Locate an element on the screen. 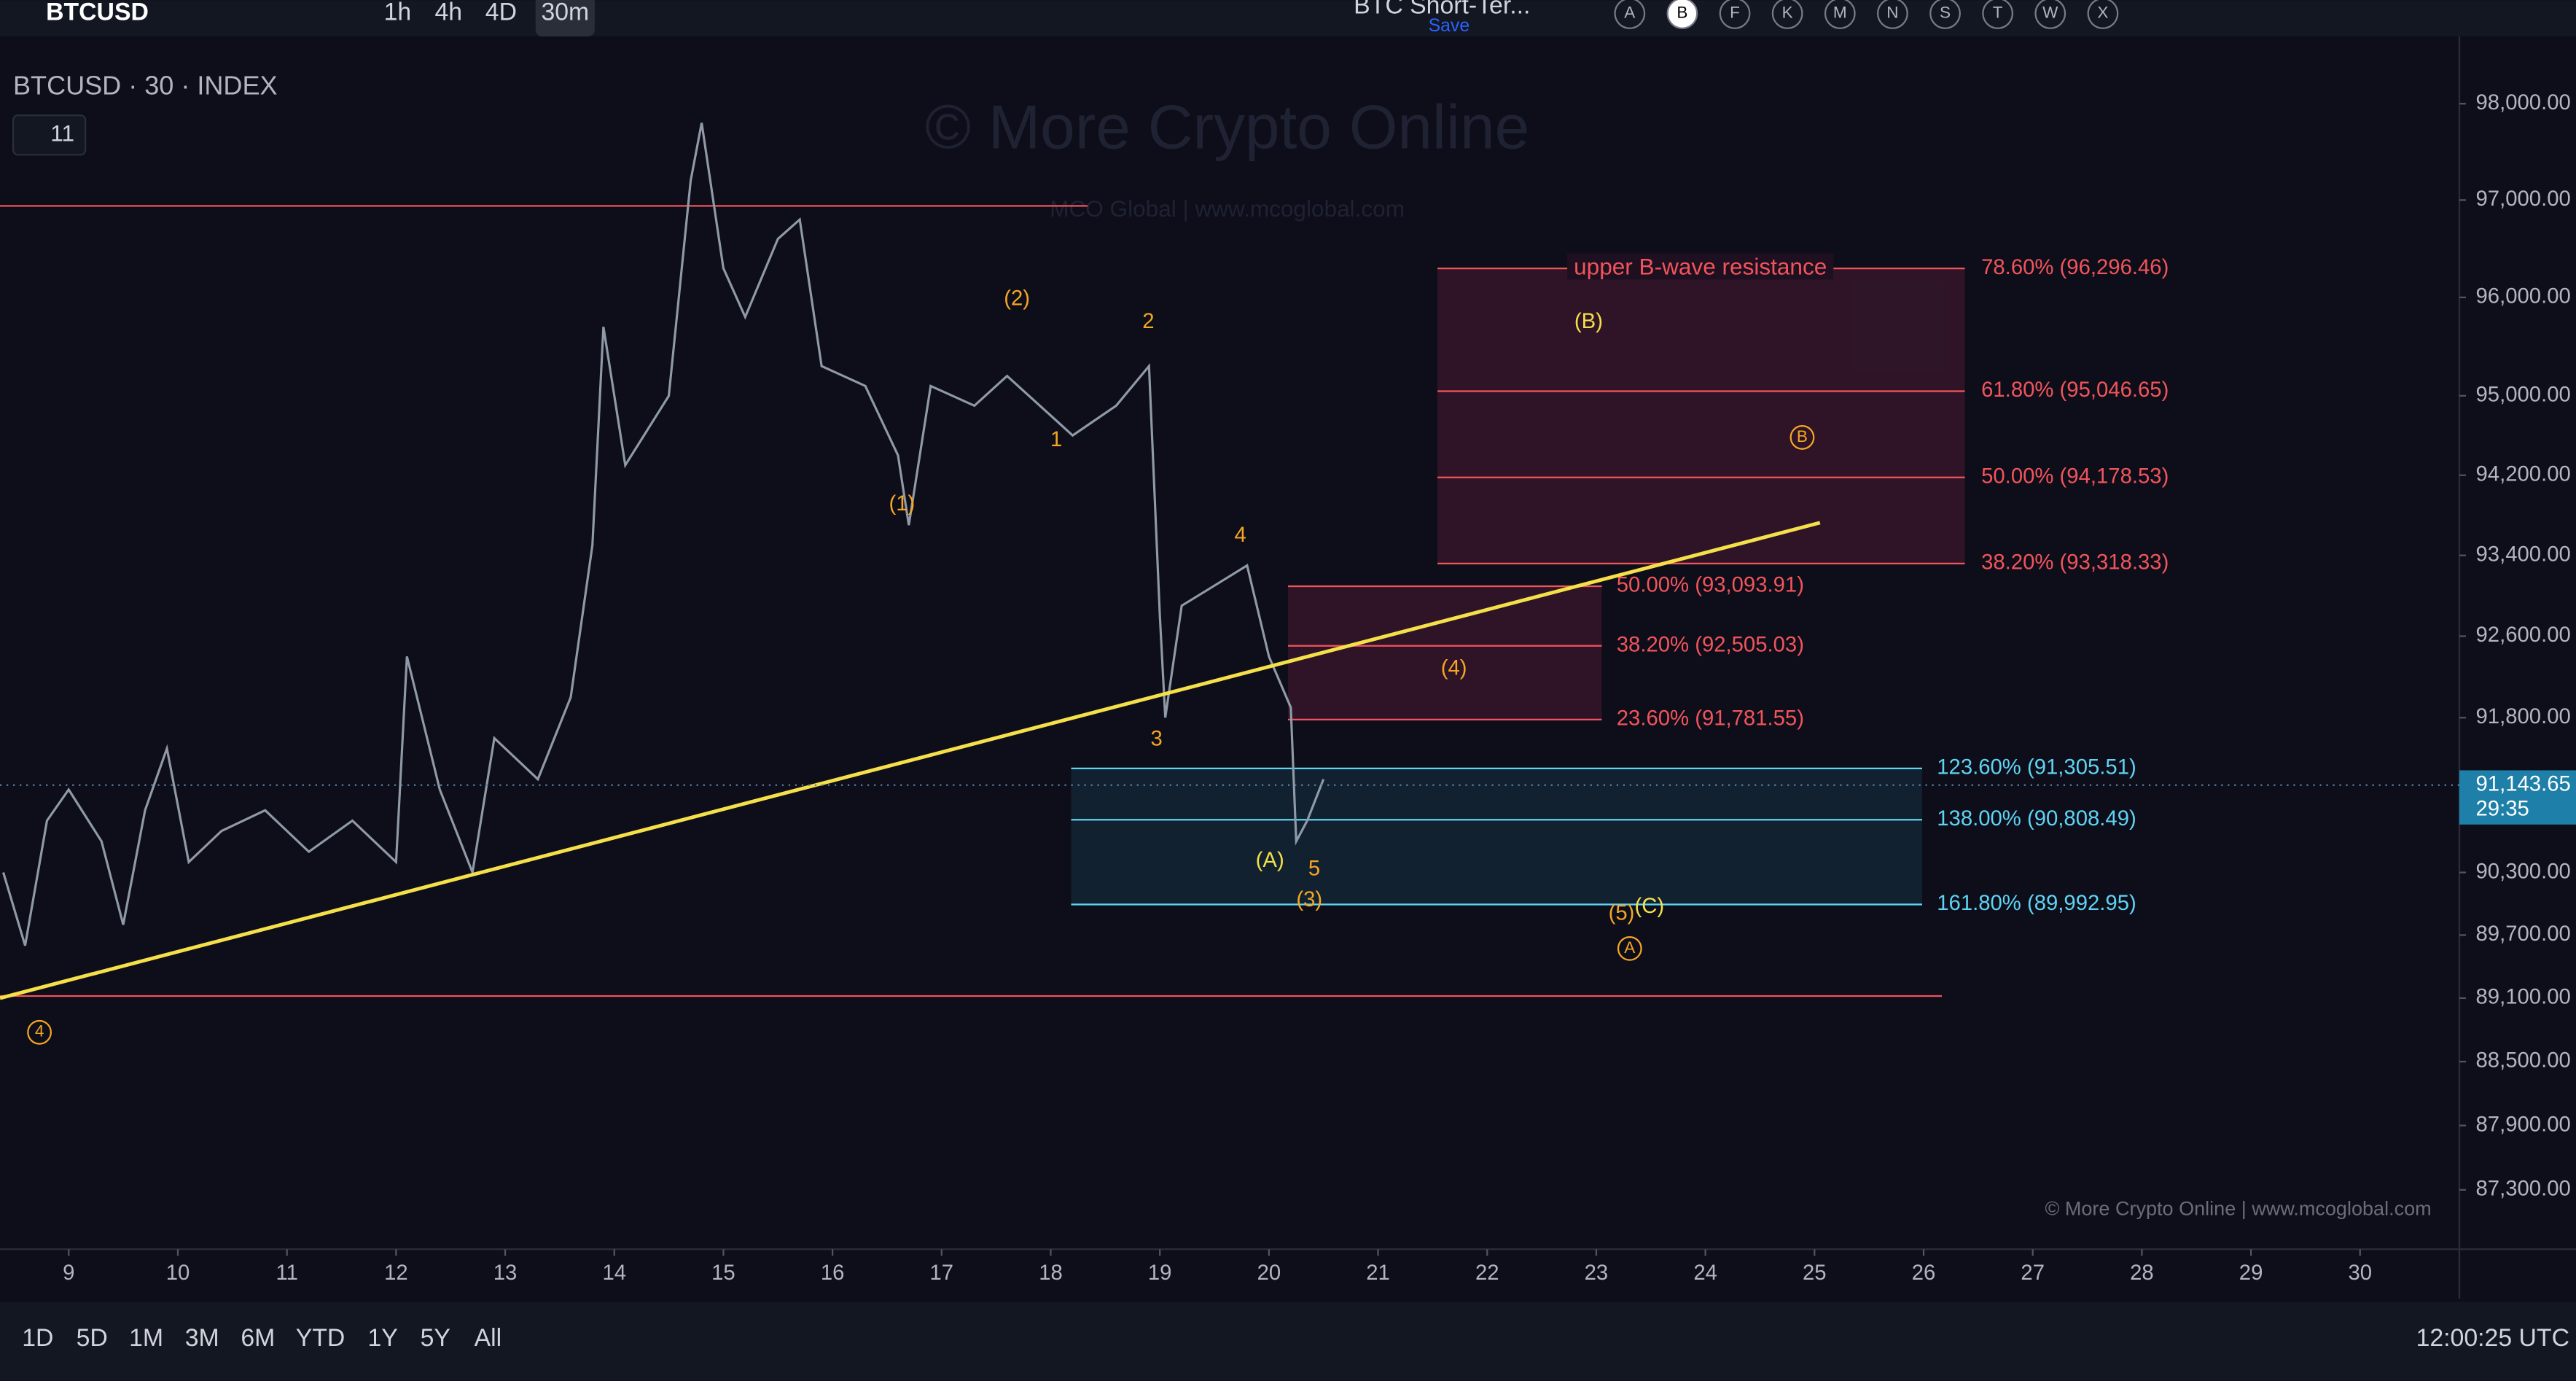  letter-label: B is located at coordinates (1682, 12).